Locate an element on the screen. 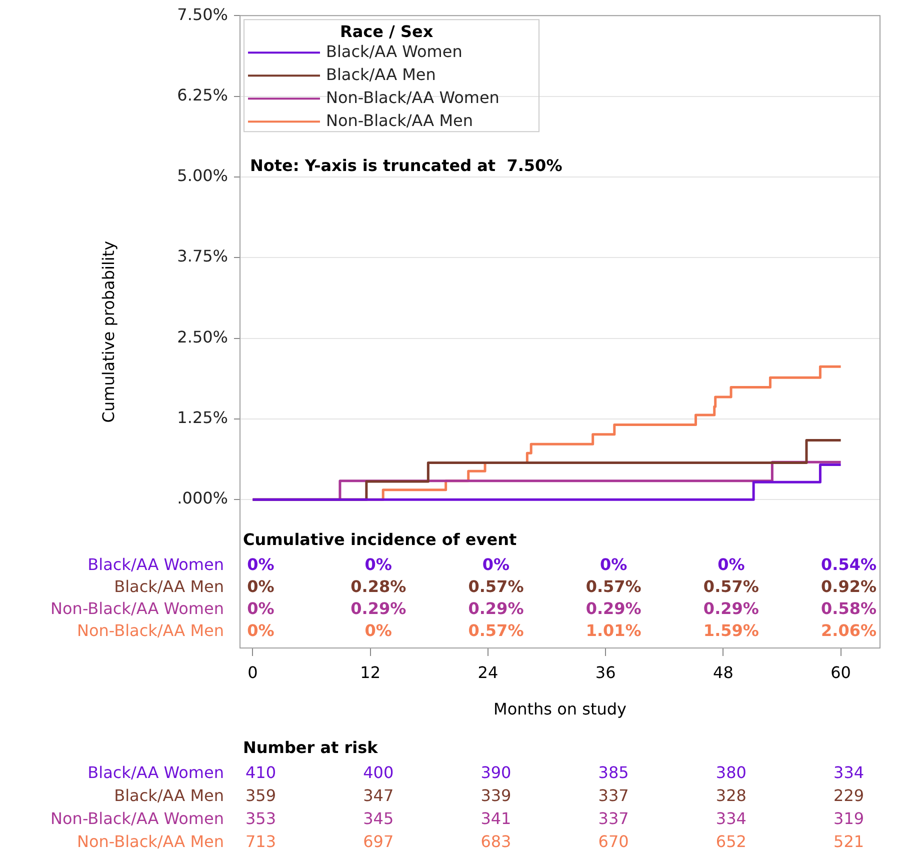  y-tick-label: .000% is located at coordinates (202, 498).